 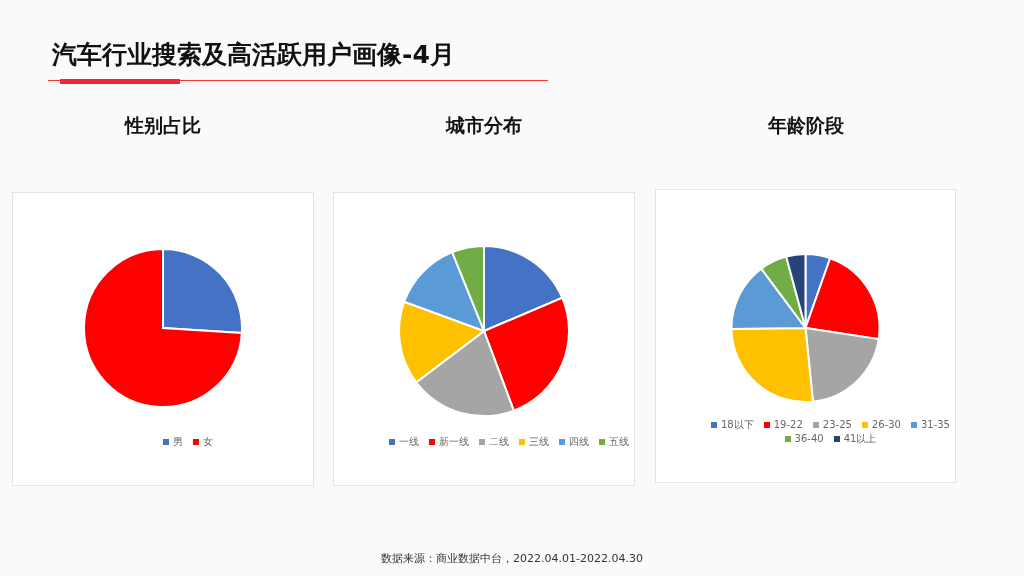 I want to click on legend-label: 19-22, so click(x=788, y=424).